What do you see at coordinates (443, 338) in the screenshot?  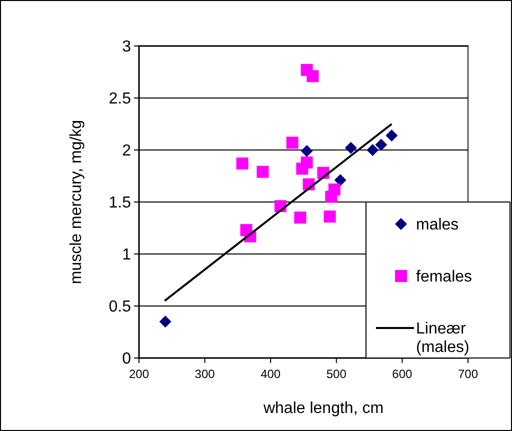 I see `legend-label: Lineær (males)` at bounding box center [443, 338].